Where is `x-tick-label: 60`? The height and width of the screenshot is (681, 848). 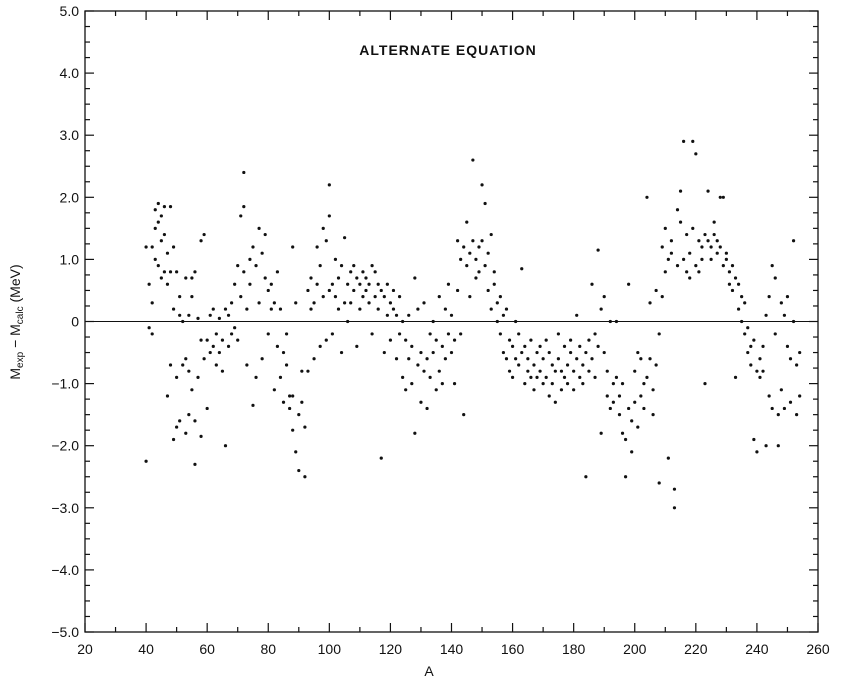
x-tick-label: 60 is located at coordinates (207, 649).